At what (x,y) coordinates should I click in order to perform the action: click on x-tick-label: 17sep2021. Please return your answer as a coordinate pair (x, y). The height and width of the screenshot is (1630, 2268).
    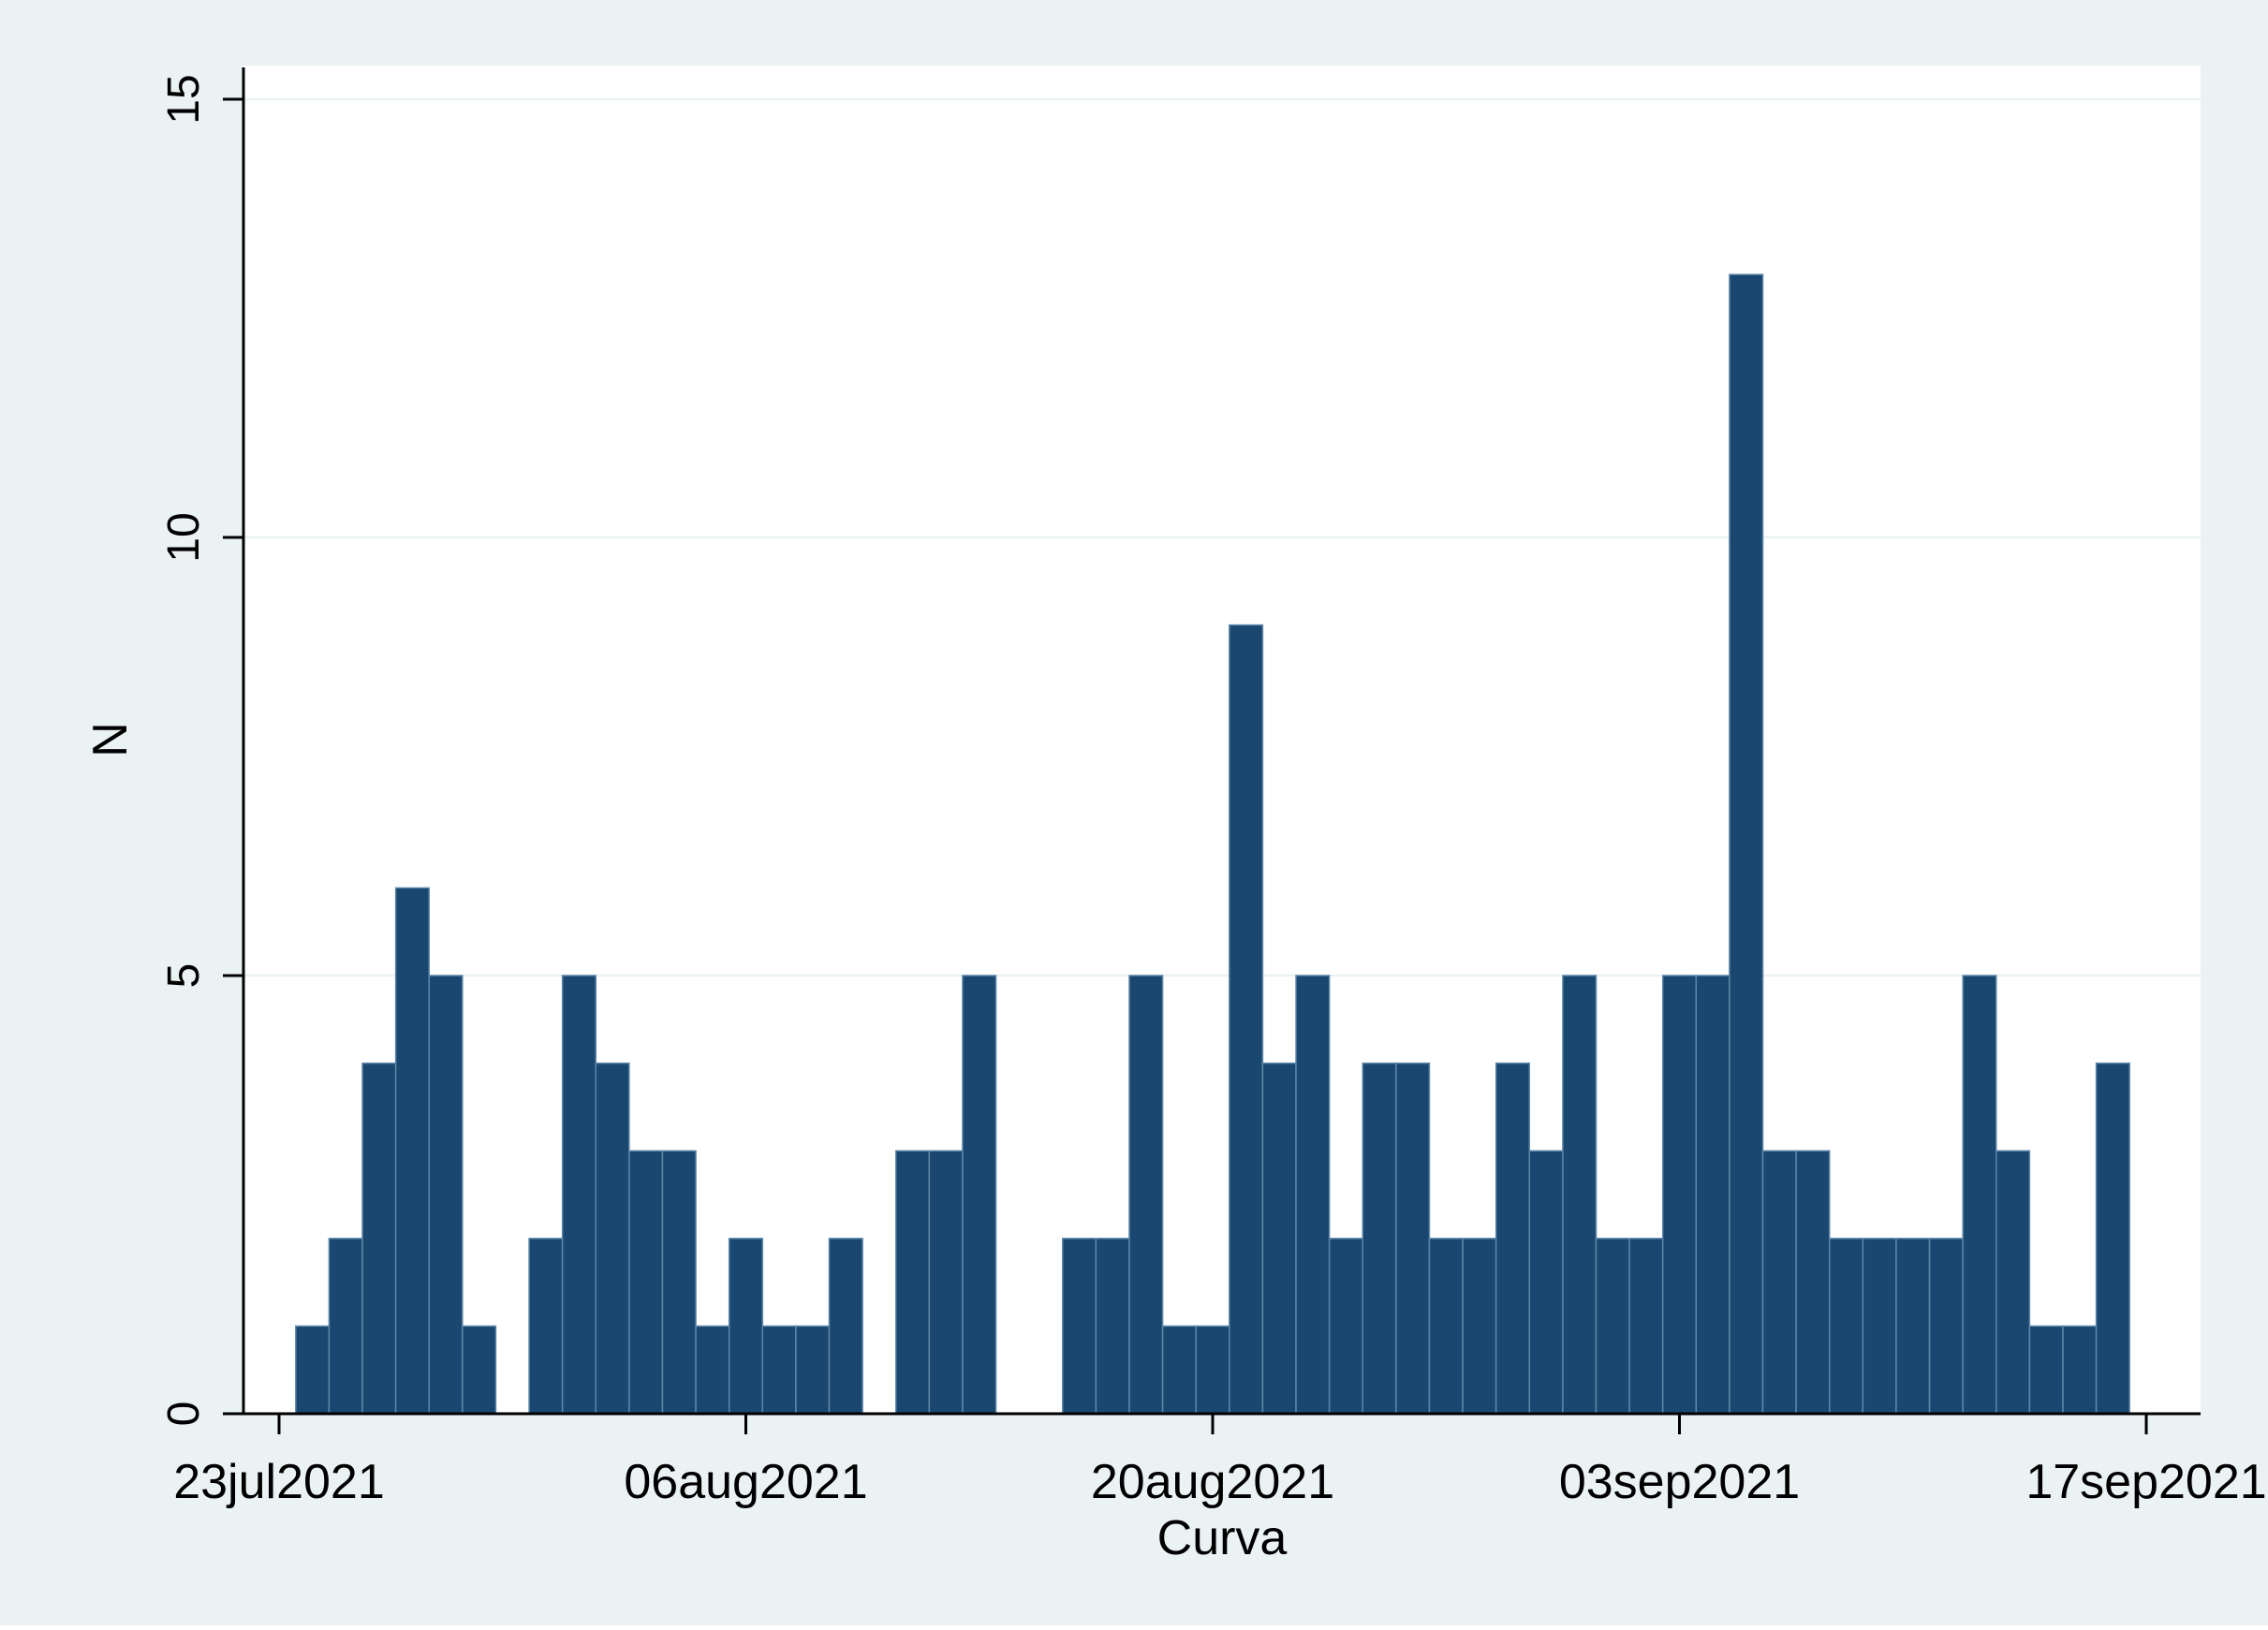
    Looking at the image, I should click on (2145, 1482).